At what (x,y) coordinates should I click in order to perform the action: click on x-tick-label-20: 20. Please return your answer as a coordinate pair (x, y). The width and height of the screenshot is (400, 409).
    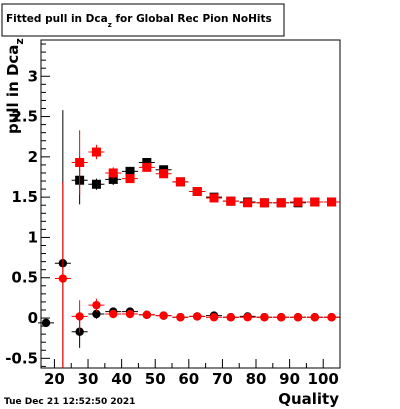
    Looking at the image, I should click on (54, 379).